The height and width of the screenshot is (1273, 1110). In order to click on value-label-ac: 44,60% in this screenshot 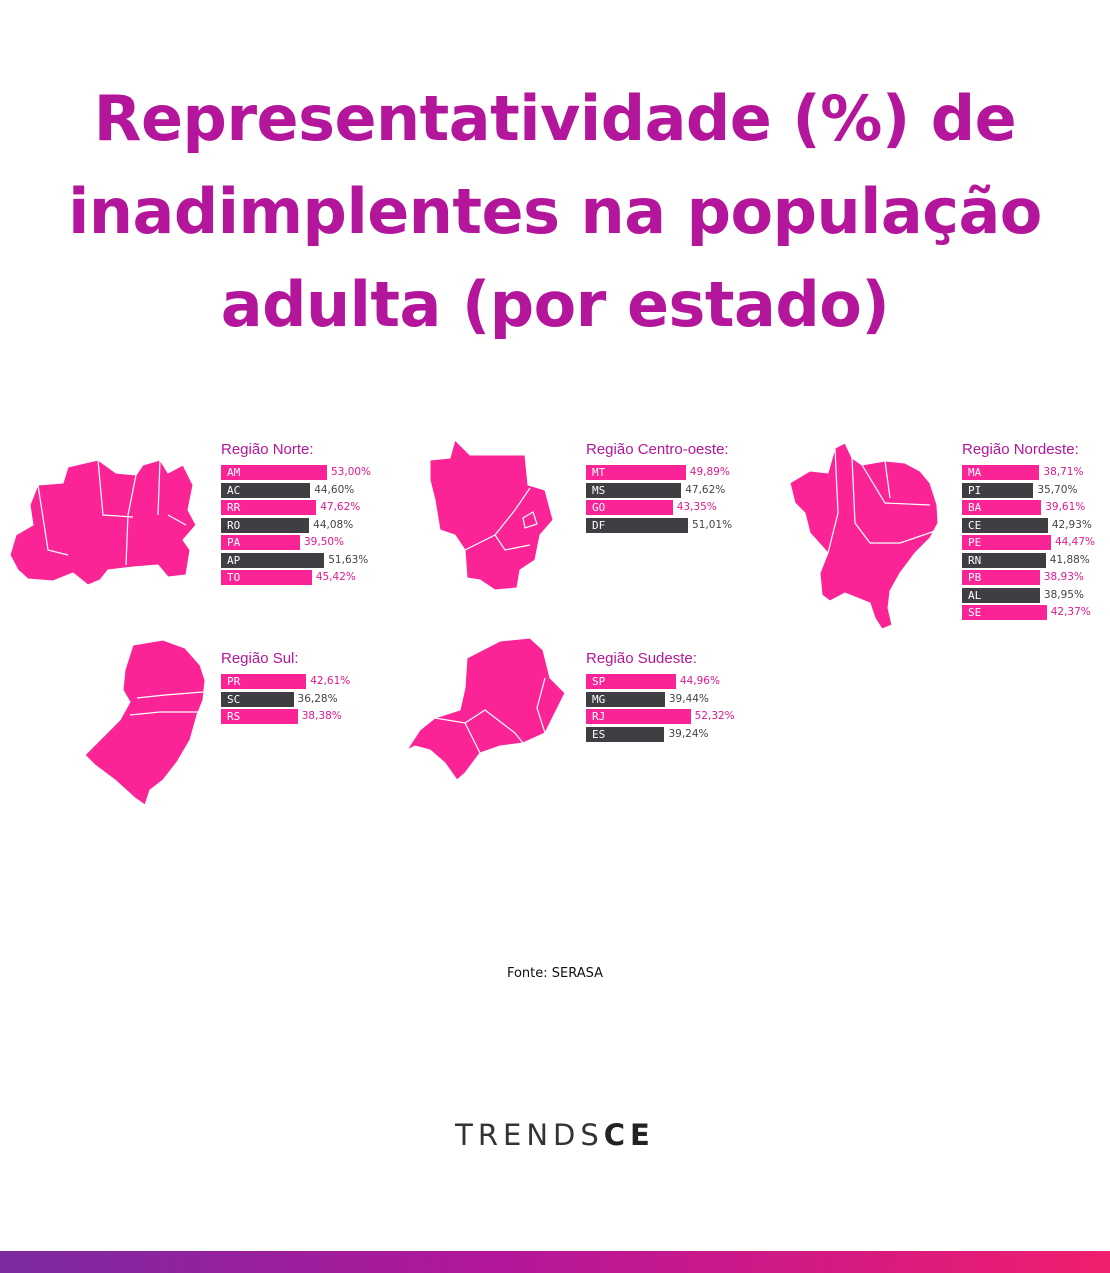, I will do `click(334, 489)`.